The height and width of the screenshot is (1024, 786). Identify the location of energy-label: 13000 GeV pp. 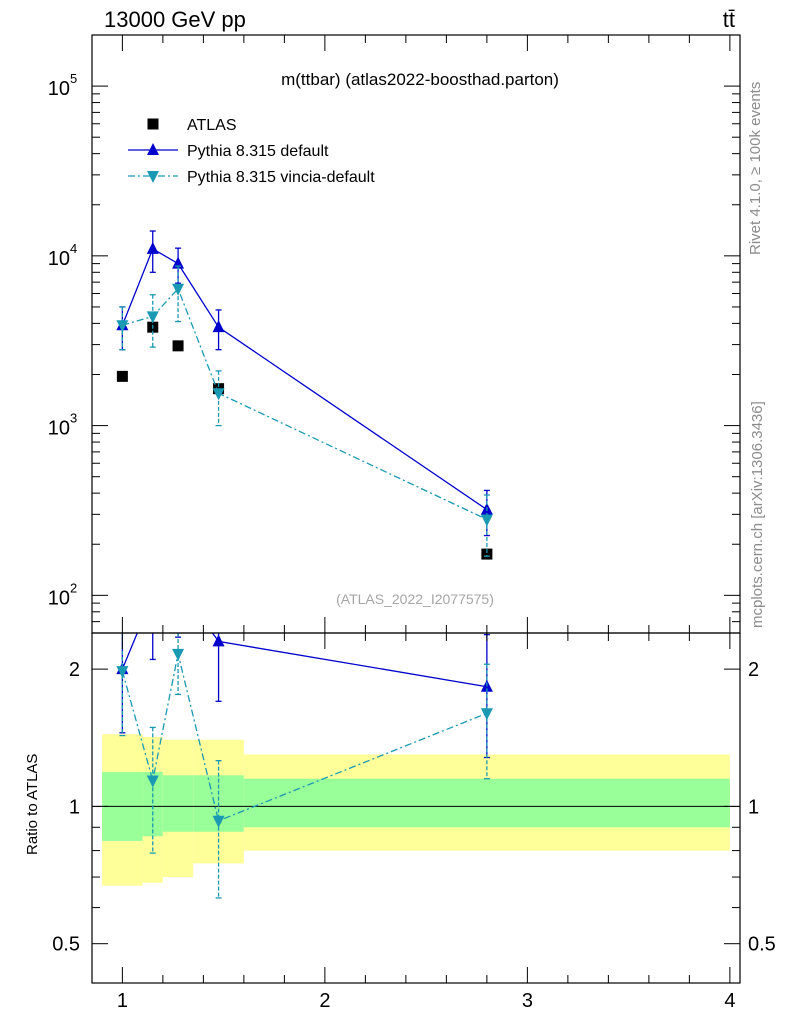
(175, 19).